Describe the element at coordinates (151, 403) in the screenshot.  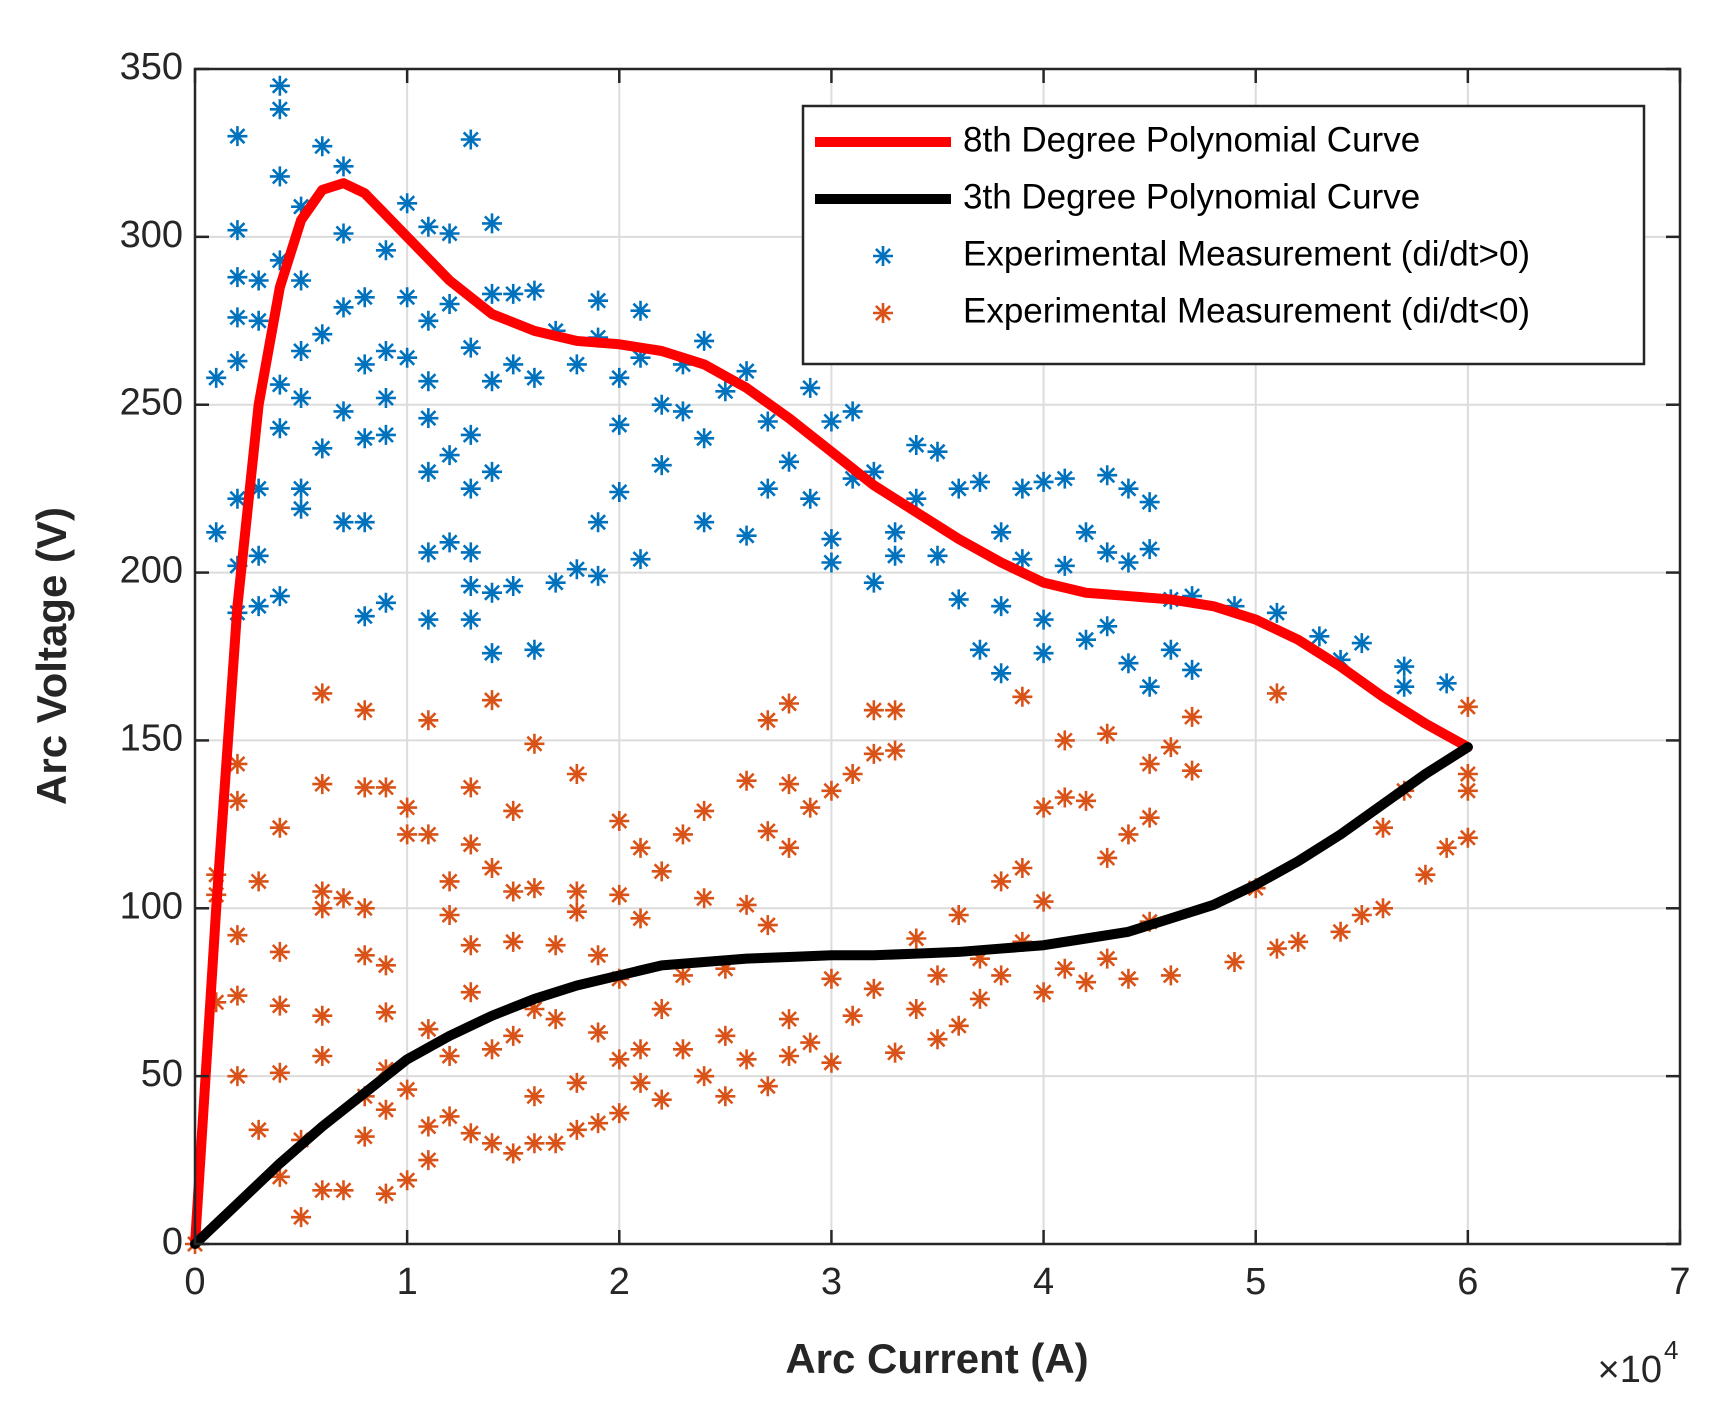
I see `y-tick-label: 250` at that location.